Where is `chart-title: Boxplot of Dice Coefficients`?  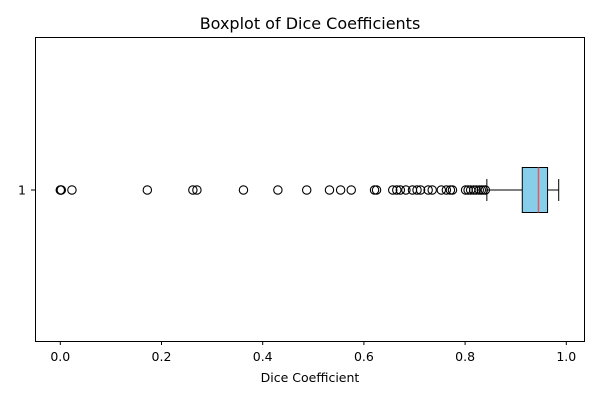 chart-title: Boxplot of Dice Coefficients is located at coordinates (310, 23).